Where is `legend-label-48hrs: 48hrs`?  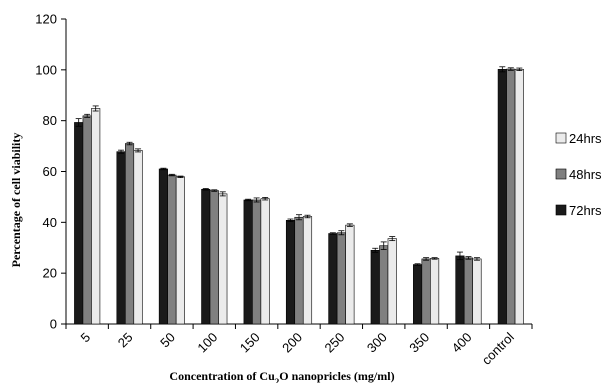
legend-label-48hrs: 48hrs is located at coordinates (585, 174).